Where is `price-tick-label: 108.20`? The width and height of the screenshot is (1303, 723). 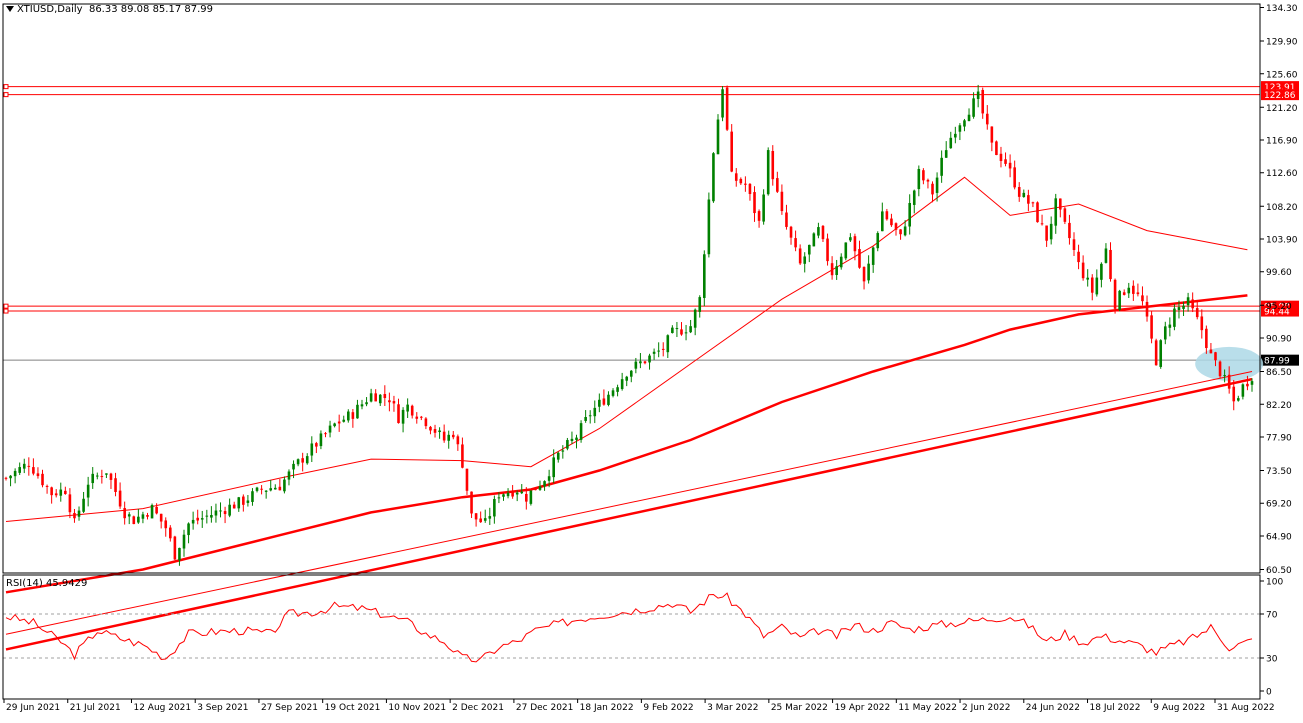 price-tick-label: 108.20 is located at coordinates (1282, 208).